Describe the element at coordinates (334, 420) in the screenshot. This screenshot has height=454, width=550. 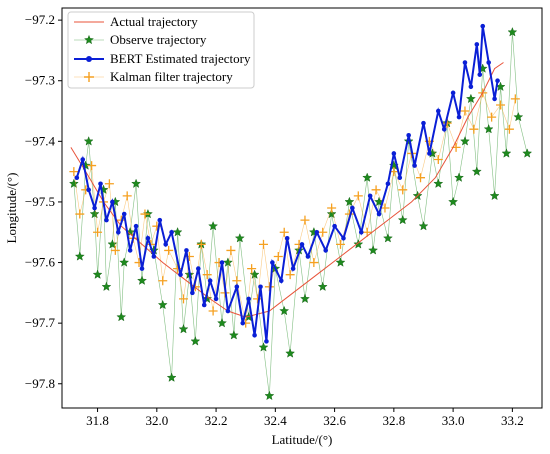
I see `x-tick-label: 32.6` at that location.